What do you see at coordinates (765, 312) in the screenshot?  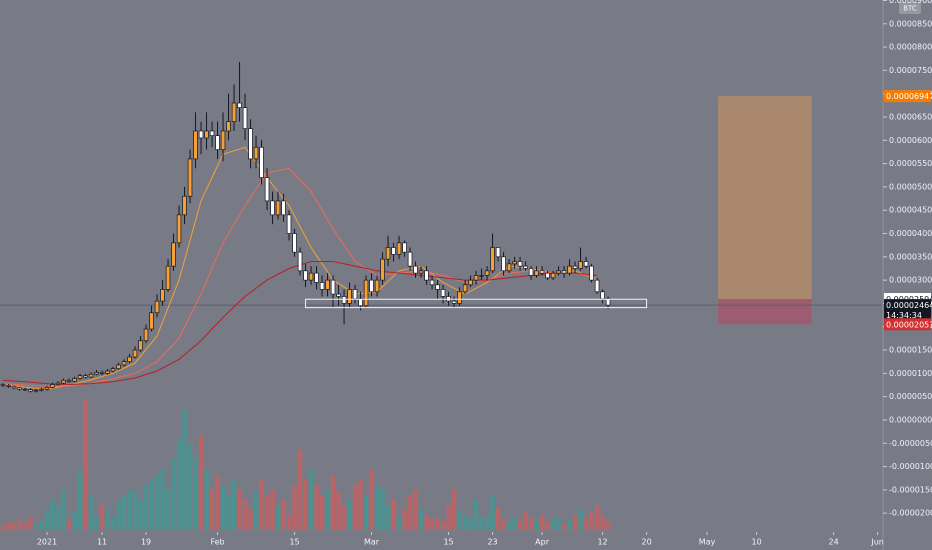 I see `position-loss-zone` at bounding box center [765, 312].